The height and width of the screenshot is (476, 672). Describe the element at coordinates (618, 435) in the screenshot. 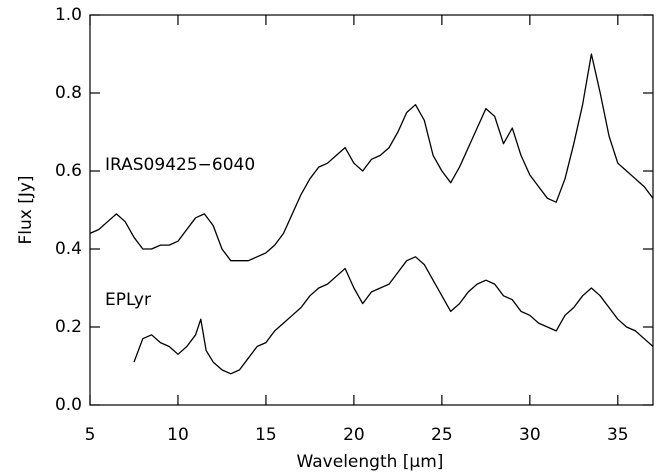

I see `x-tick-label: 35` at that location.